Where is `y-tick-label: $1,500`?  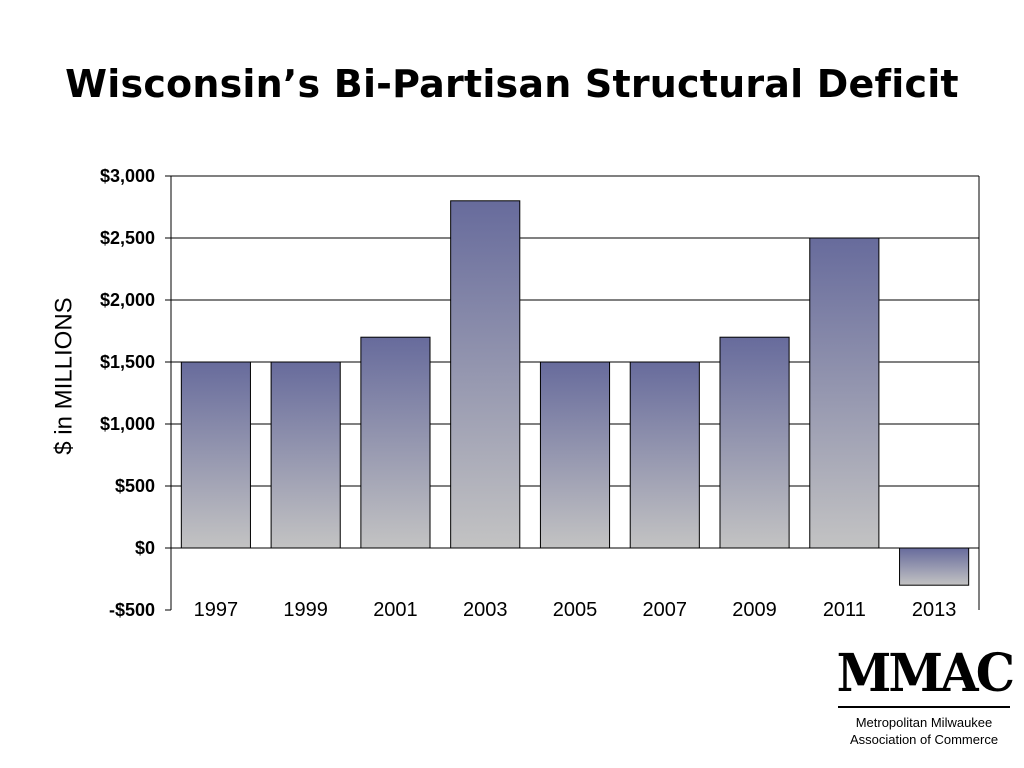
y-tick-label: $1,500 is located at coordinates (127, 362).